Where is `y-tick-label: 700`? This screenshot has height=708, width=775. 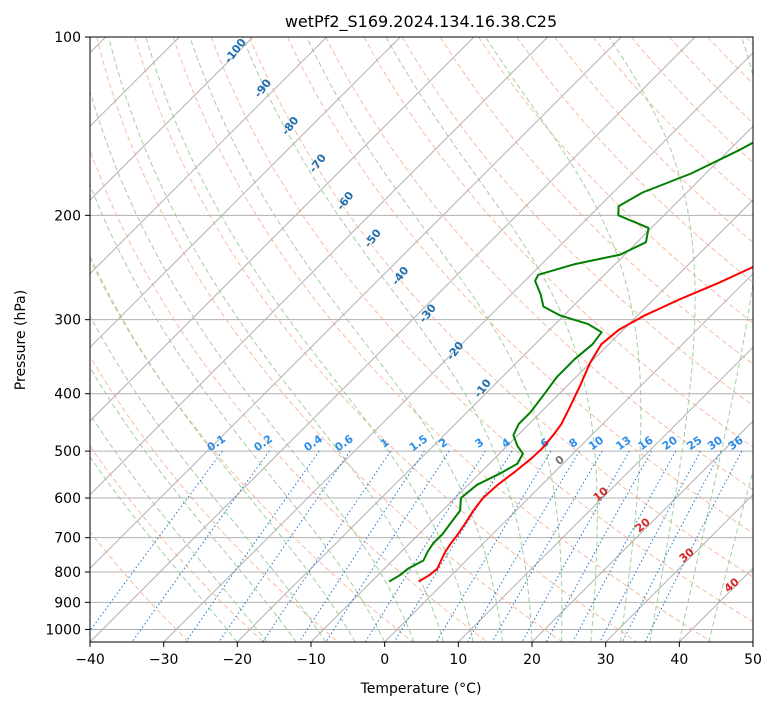 y-tick-label: 700 is located at coordinates (67, 539).